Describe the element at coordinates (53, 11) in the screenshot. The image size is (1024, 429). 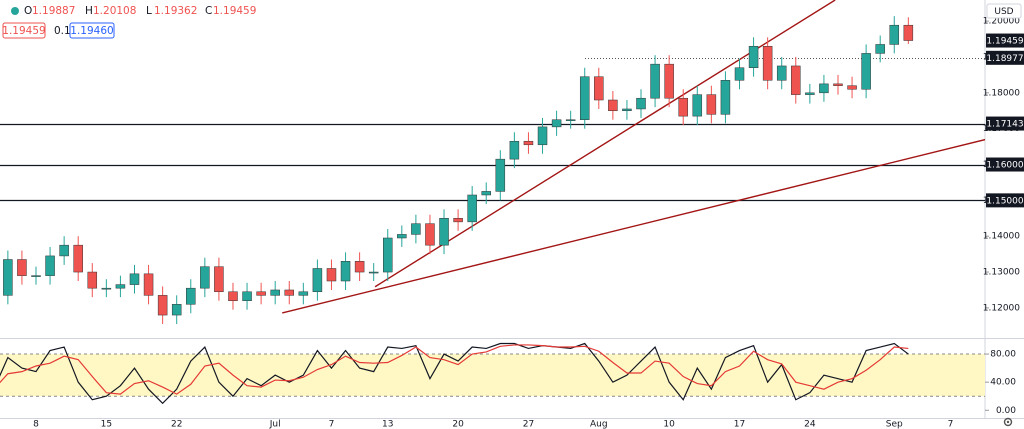
I see `ohlc-value: 1.19887` at that location.